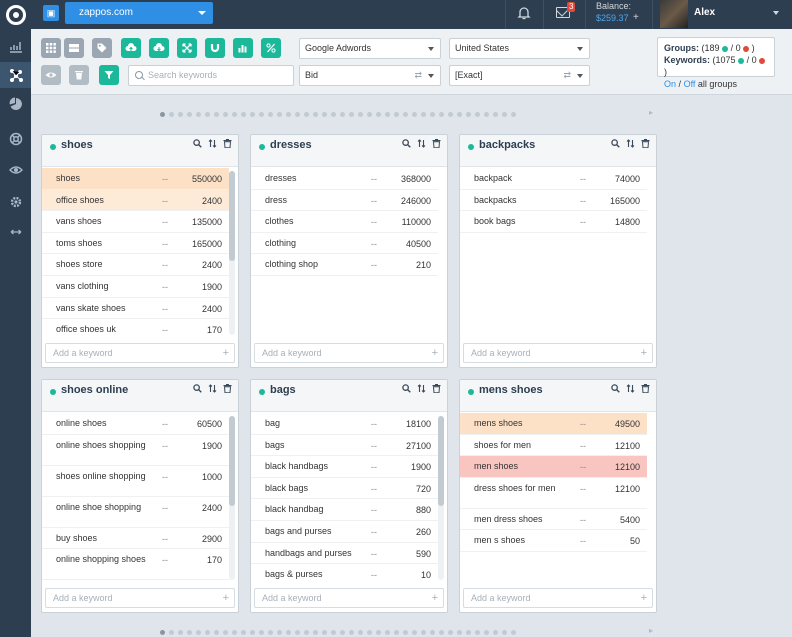 Image resolution: width=792 pixels, height=637 pixels. Describe the element at coordinates (95, 390) in the screenshot. I see `card-title: shoes online` at that location.